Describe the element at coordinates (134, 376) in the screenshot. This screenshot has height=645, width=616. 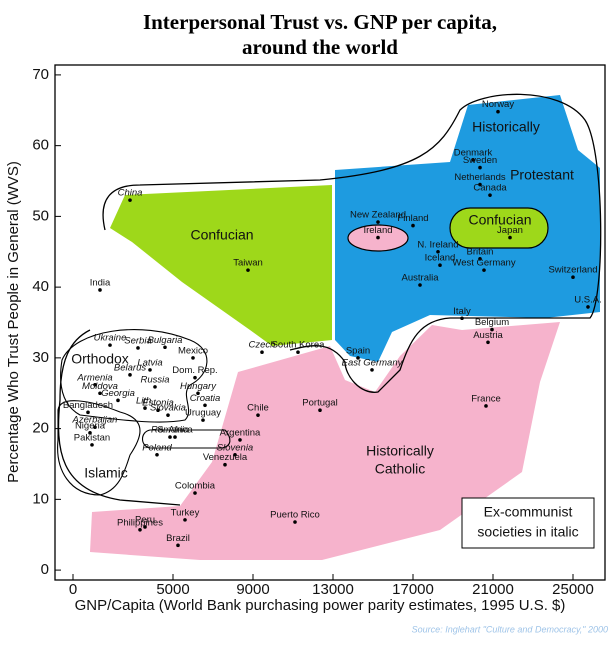
I see `orthodox-outline` at that location.